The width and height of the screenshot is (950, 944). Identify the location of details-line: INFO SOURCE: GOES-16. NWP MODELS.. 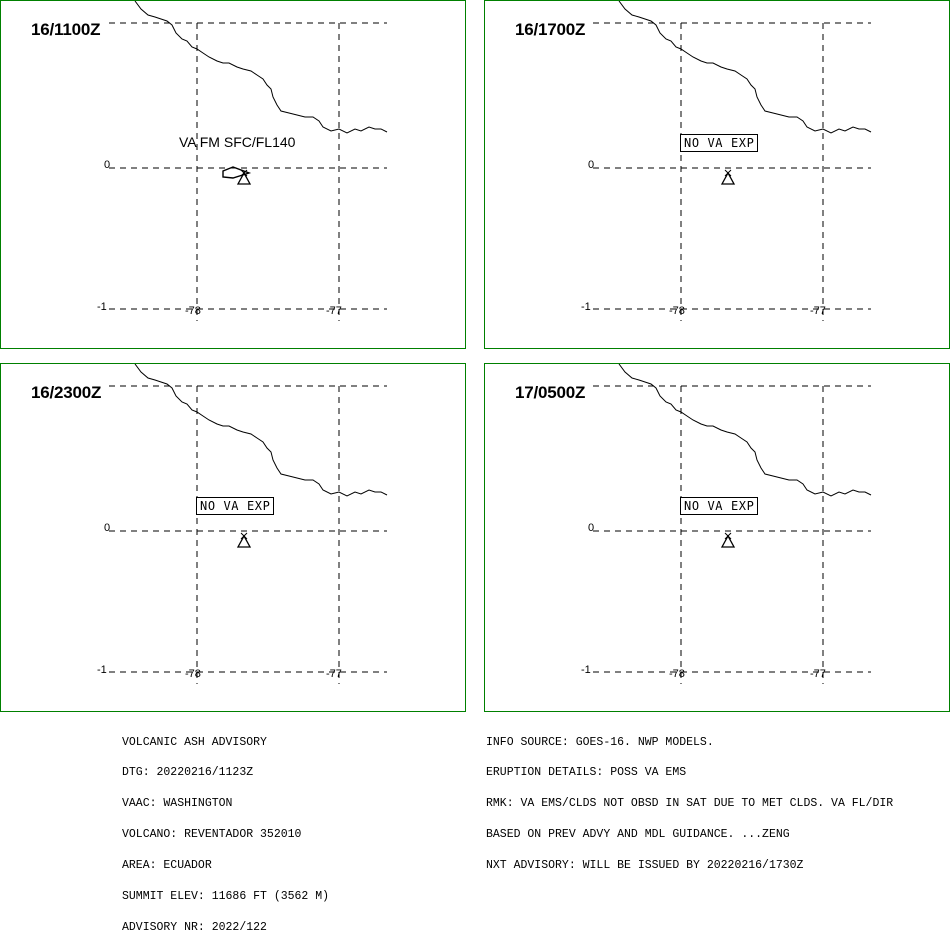
(600, 742).